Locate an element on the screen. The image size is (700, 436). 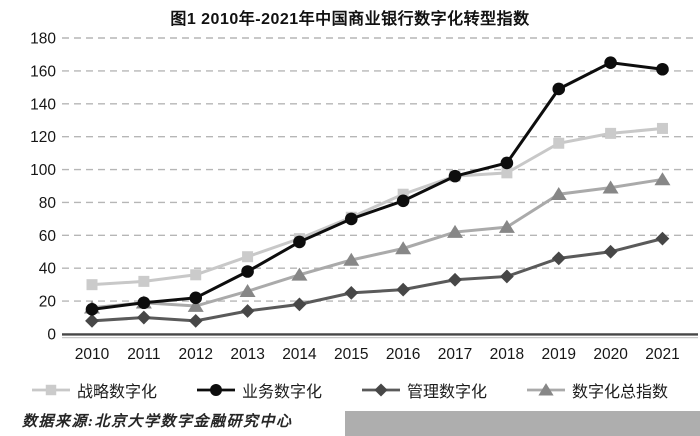
legend-label-overall-index: 数字化总指数 is located at coordinates (620, 392).